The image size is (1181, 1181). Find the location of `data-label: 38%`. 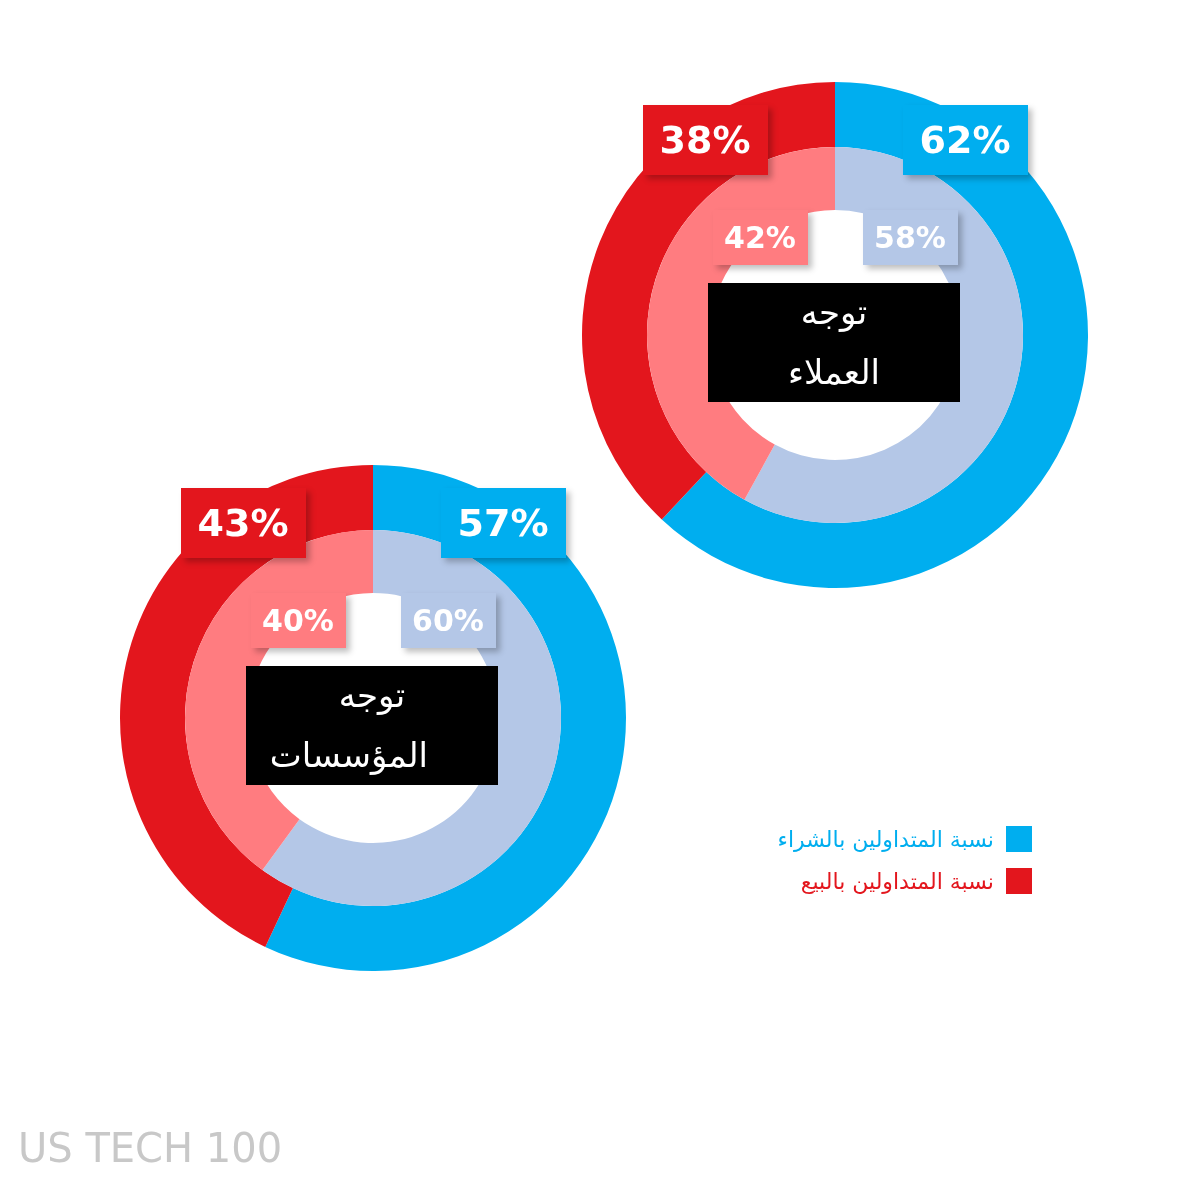

data-label: 38% is located at coordinates (705, 140).